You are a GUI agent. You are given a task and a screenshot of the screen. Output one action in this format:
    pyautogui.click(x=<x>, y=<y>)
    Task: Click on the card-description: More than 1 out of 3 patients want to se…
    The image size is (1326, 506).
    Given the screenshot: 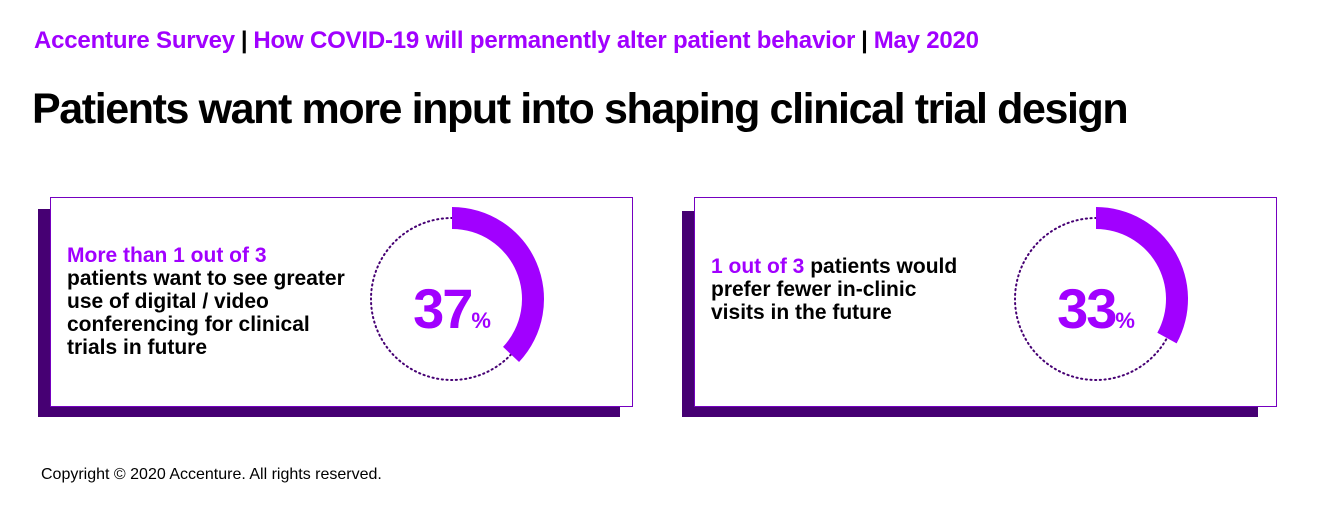 What is the action you would take?
    pyautogui.click(x=207, y=301)
    